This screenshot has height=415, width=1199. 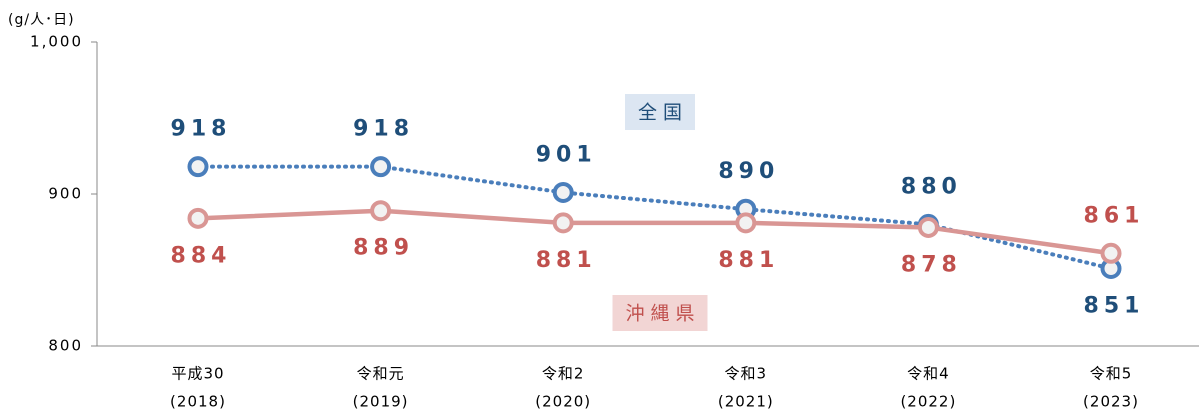 I want to click on x-tick-label: (2020), so click(x=563, y=402).